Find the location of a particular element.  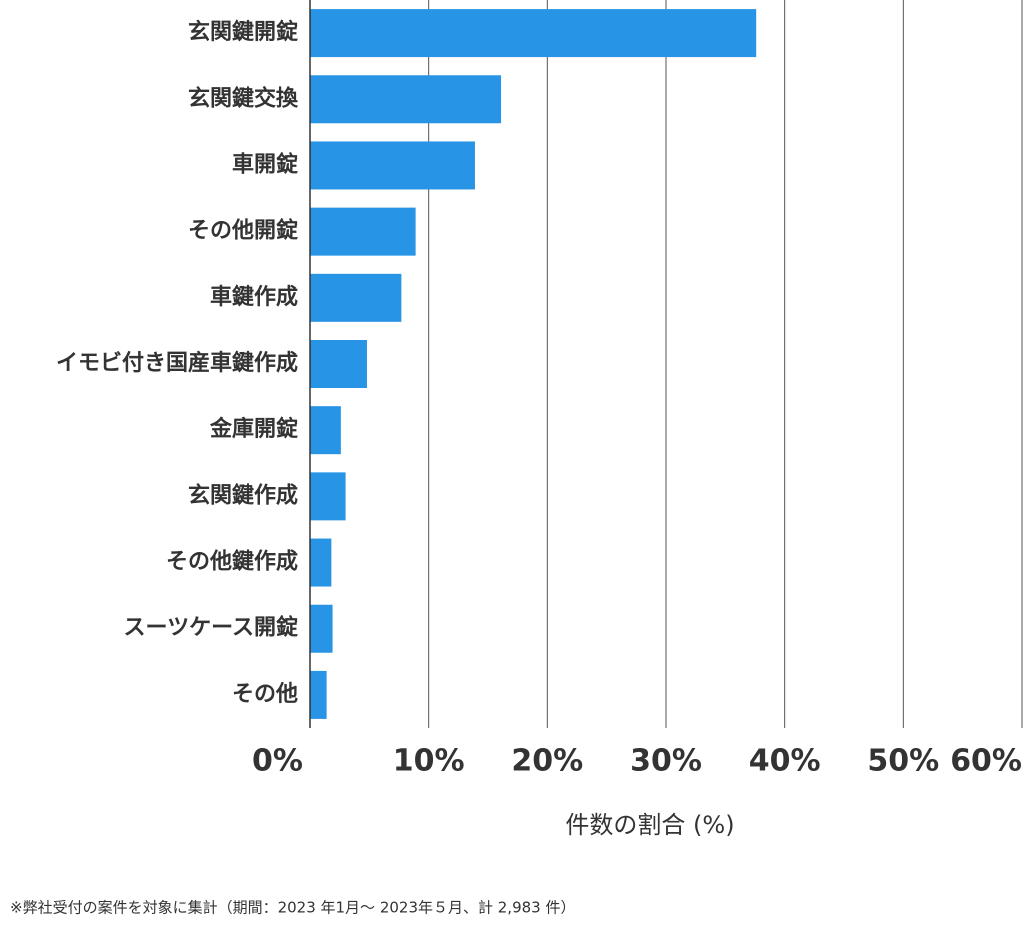

y-tick-label: 玄関鍵作成 is located at coordinates (243, 495).